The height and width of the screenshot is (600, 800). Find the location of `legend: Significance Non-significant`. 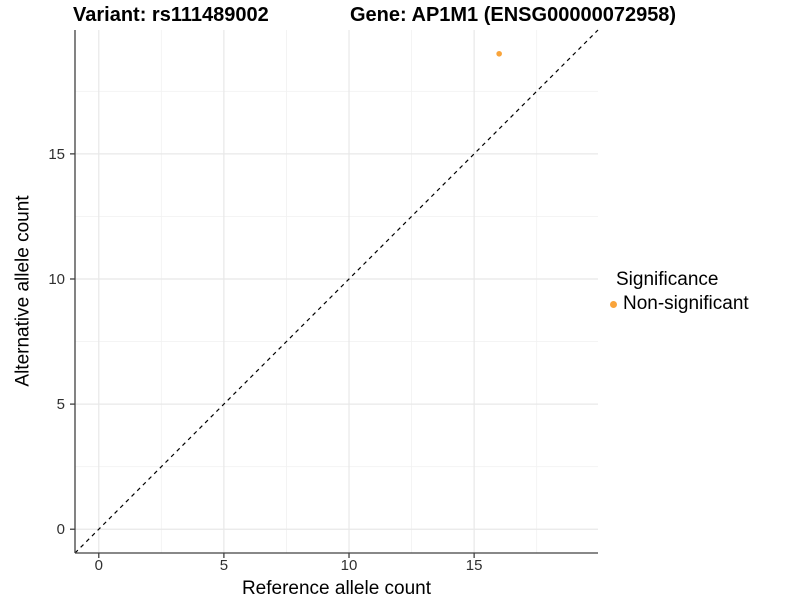

legend: Significance Non-significant is located at coordinates (679, 292).